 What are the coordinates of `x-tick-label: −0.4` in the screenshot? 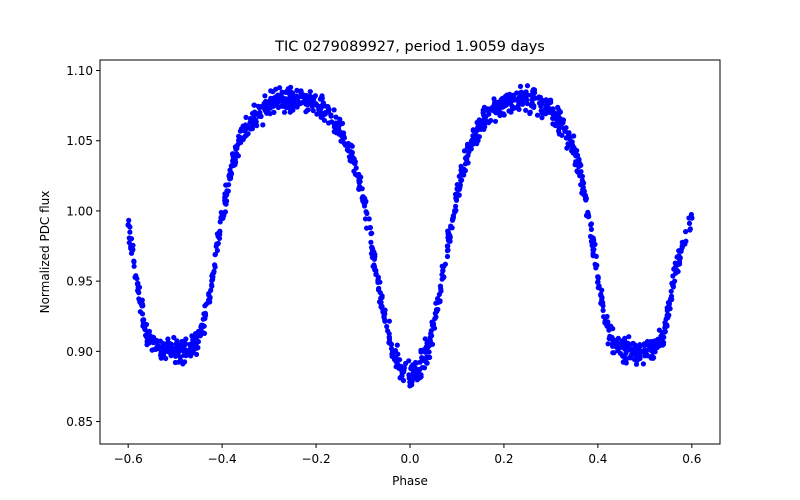 It's located at (222, 459).